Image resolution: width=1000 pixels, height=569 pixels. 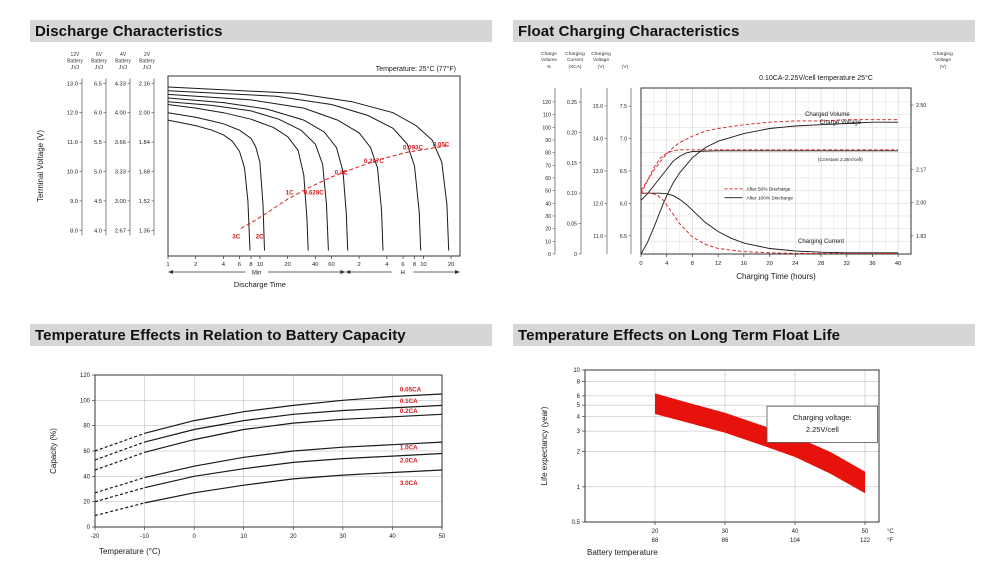 I want to click on discharge-curve-0.628C, so click(x=248, y=176).